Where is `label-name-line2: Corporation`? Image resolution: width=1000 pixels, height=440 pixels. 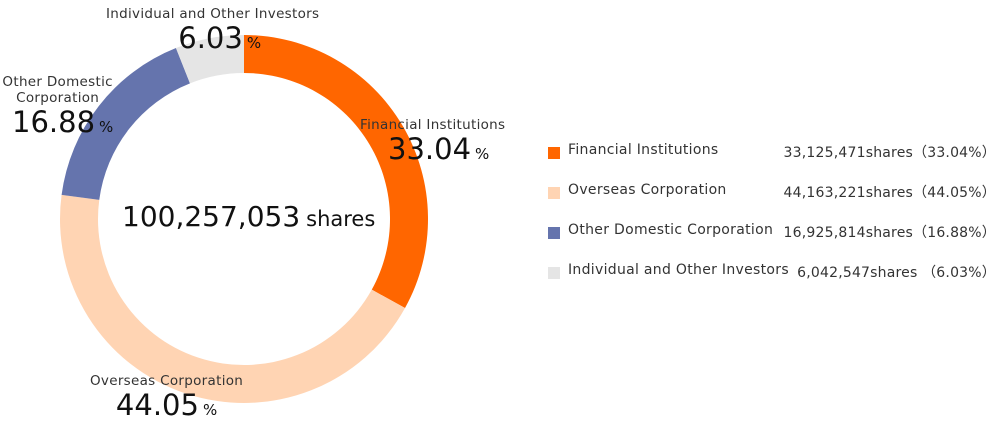 label-name-line2: Corporation is located at coordinates (58, 98).